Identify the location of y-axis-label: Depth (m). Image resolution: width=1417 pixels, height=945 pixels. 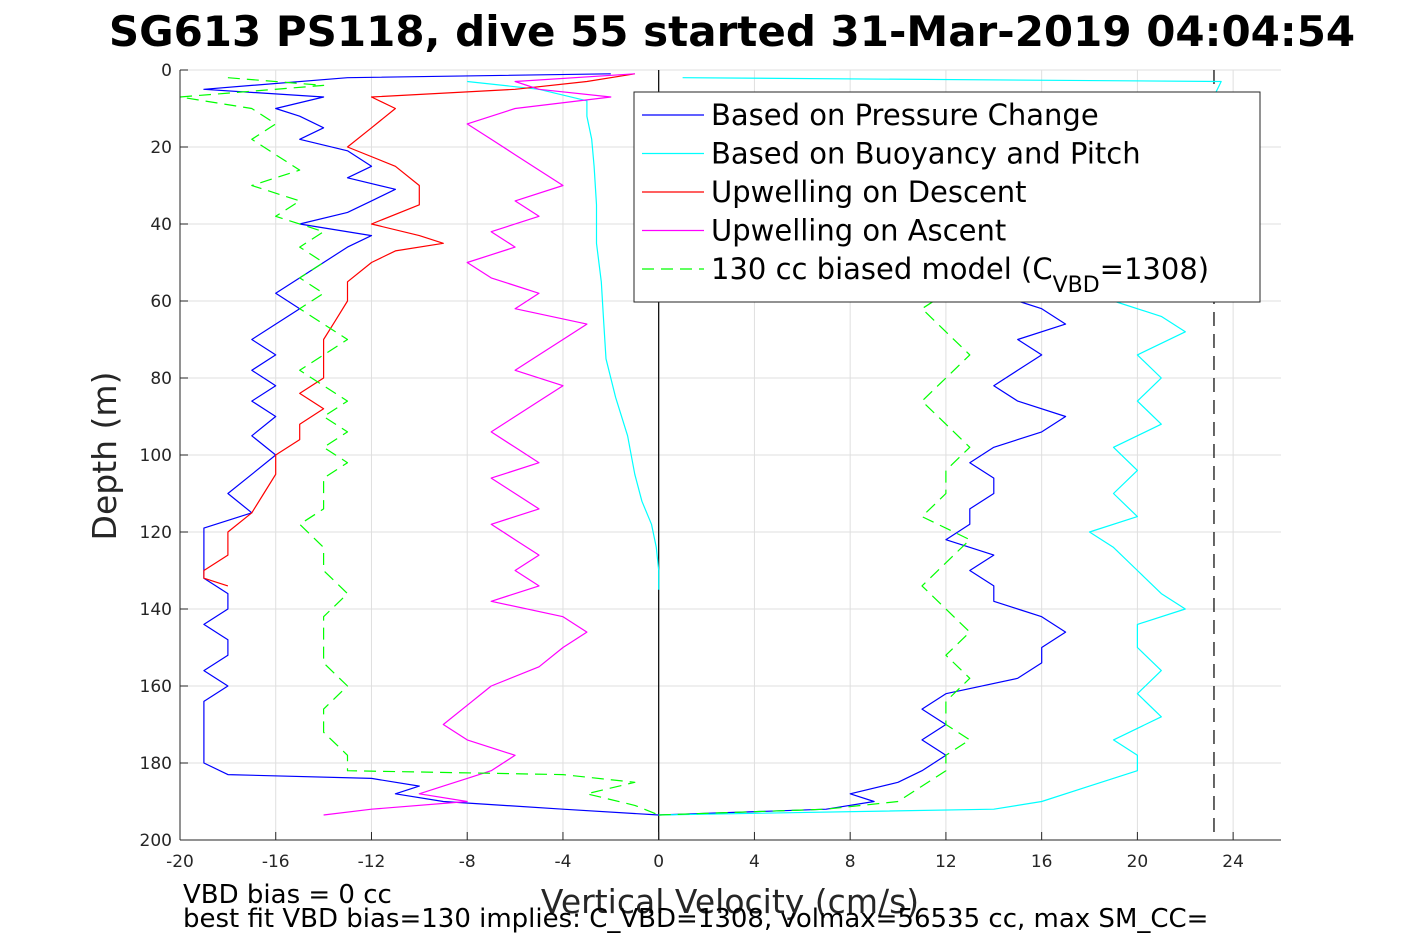
(104, 456).